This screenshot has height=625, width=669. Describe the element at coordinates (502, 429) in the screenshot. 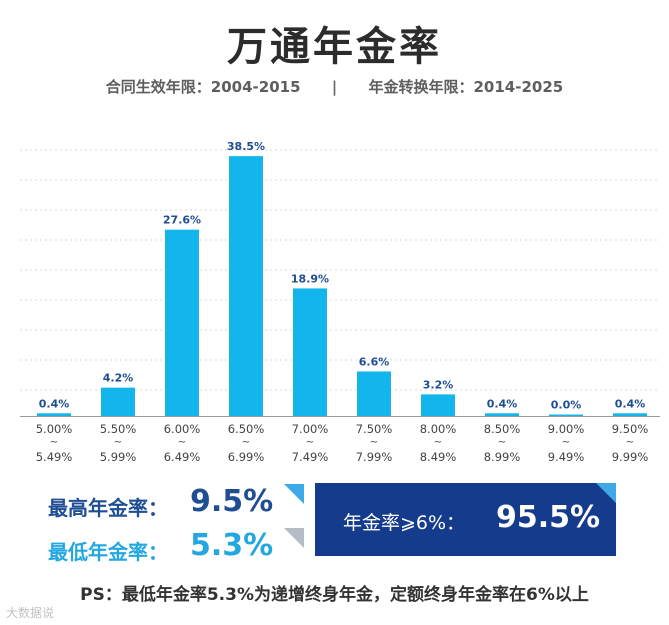

I see `tick-label: 8.50%` at that location.